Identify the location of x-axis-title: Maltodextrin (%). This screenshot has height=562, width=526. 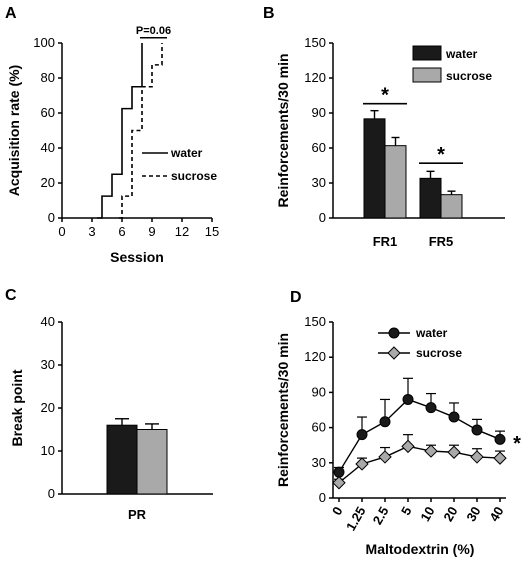
(420, 549).